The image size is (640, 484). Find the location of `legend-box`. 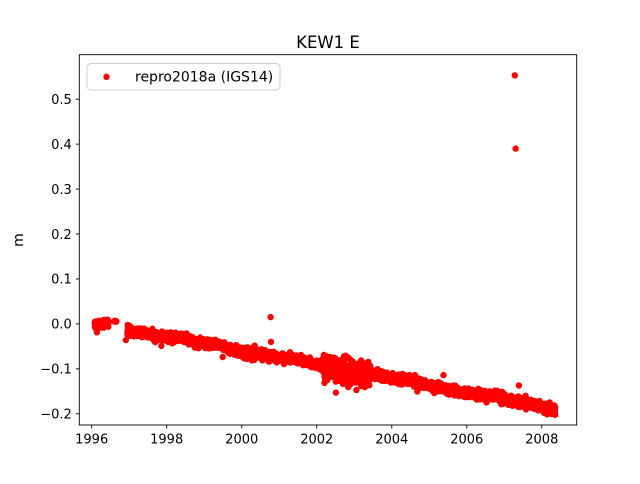

legend-box is located at coordinates (183, 77).